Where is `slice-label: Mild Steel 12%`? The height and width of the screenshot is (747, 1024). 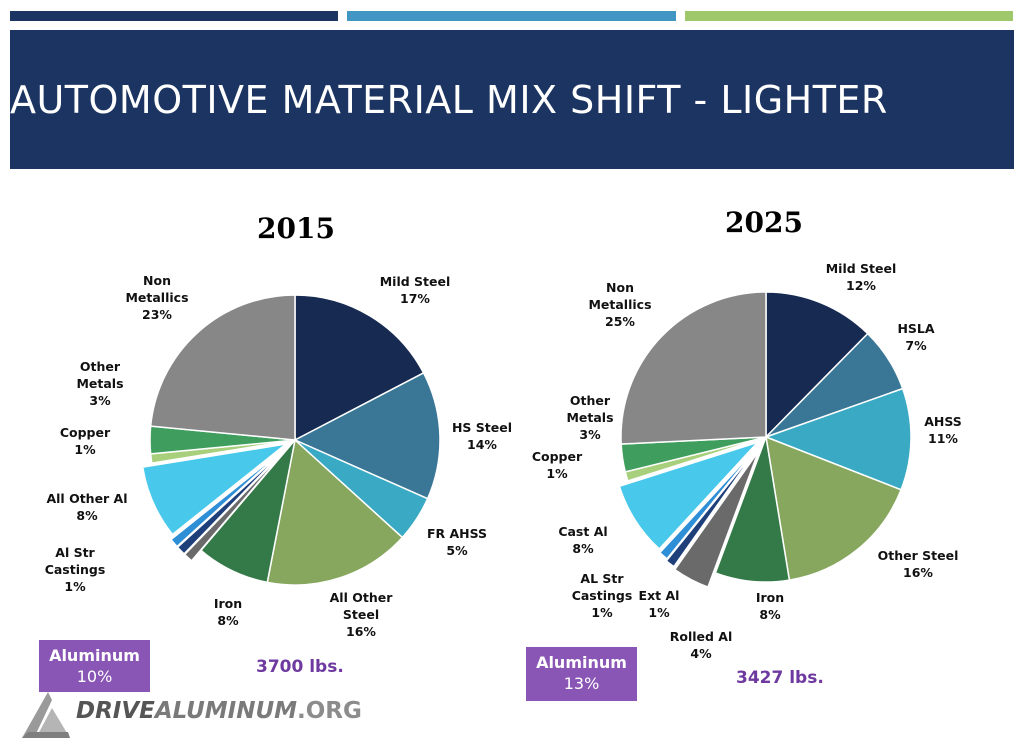
slice-label: Mild Steel 12% is located at coordinates (861, 277).